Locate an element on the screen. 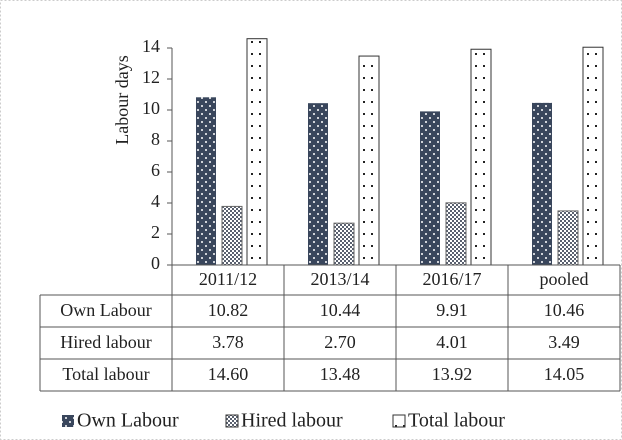 This screenshot has height=440, width=622. x-tick-label: pooled is located at coordinates (564, 279).